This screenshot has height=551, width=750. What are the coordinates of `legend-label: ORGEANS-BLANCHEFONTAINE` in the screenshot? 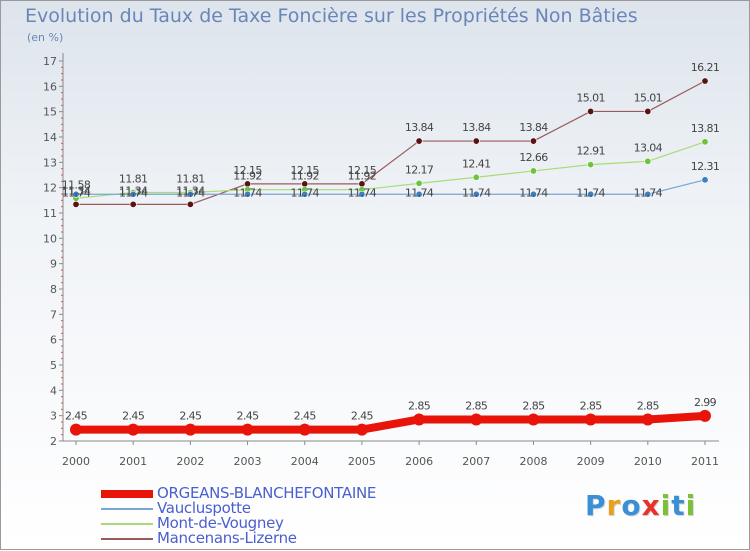 It's located at (267, 493).